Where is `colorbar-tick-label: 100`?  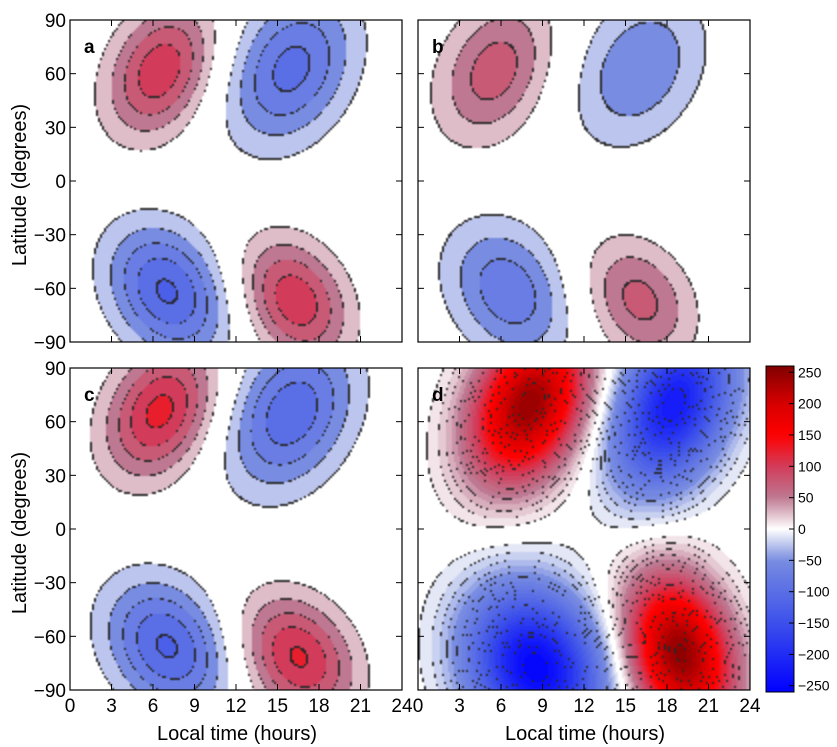
colorbar-tick-label: 100 is located at coordinates (810, 466).